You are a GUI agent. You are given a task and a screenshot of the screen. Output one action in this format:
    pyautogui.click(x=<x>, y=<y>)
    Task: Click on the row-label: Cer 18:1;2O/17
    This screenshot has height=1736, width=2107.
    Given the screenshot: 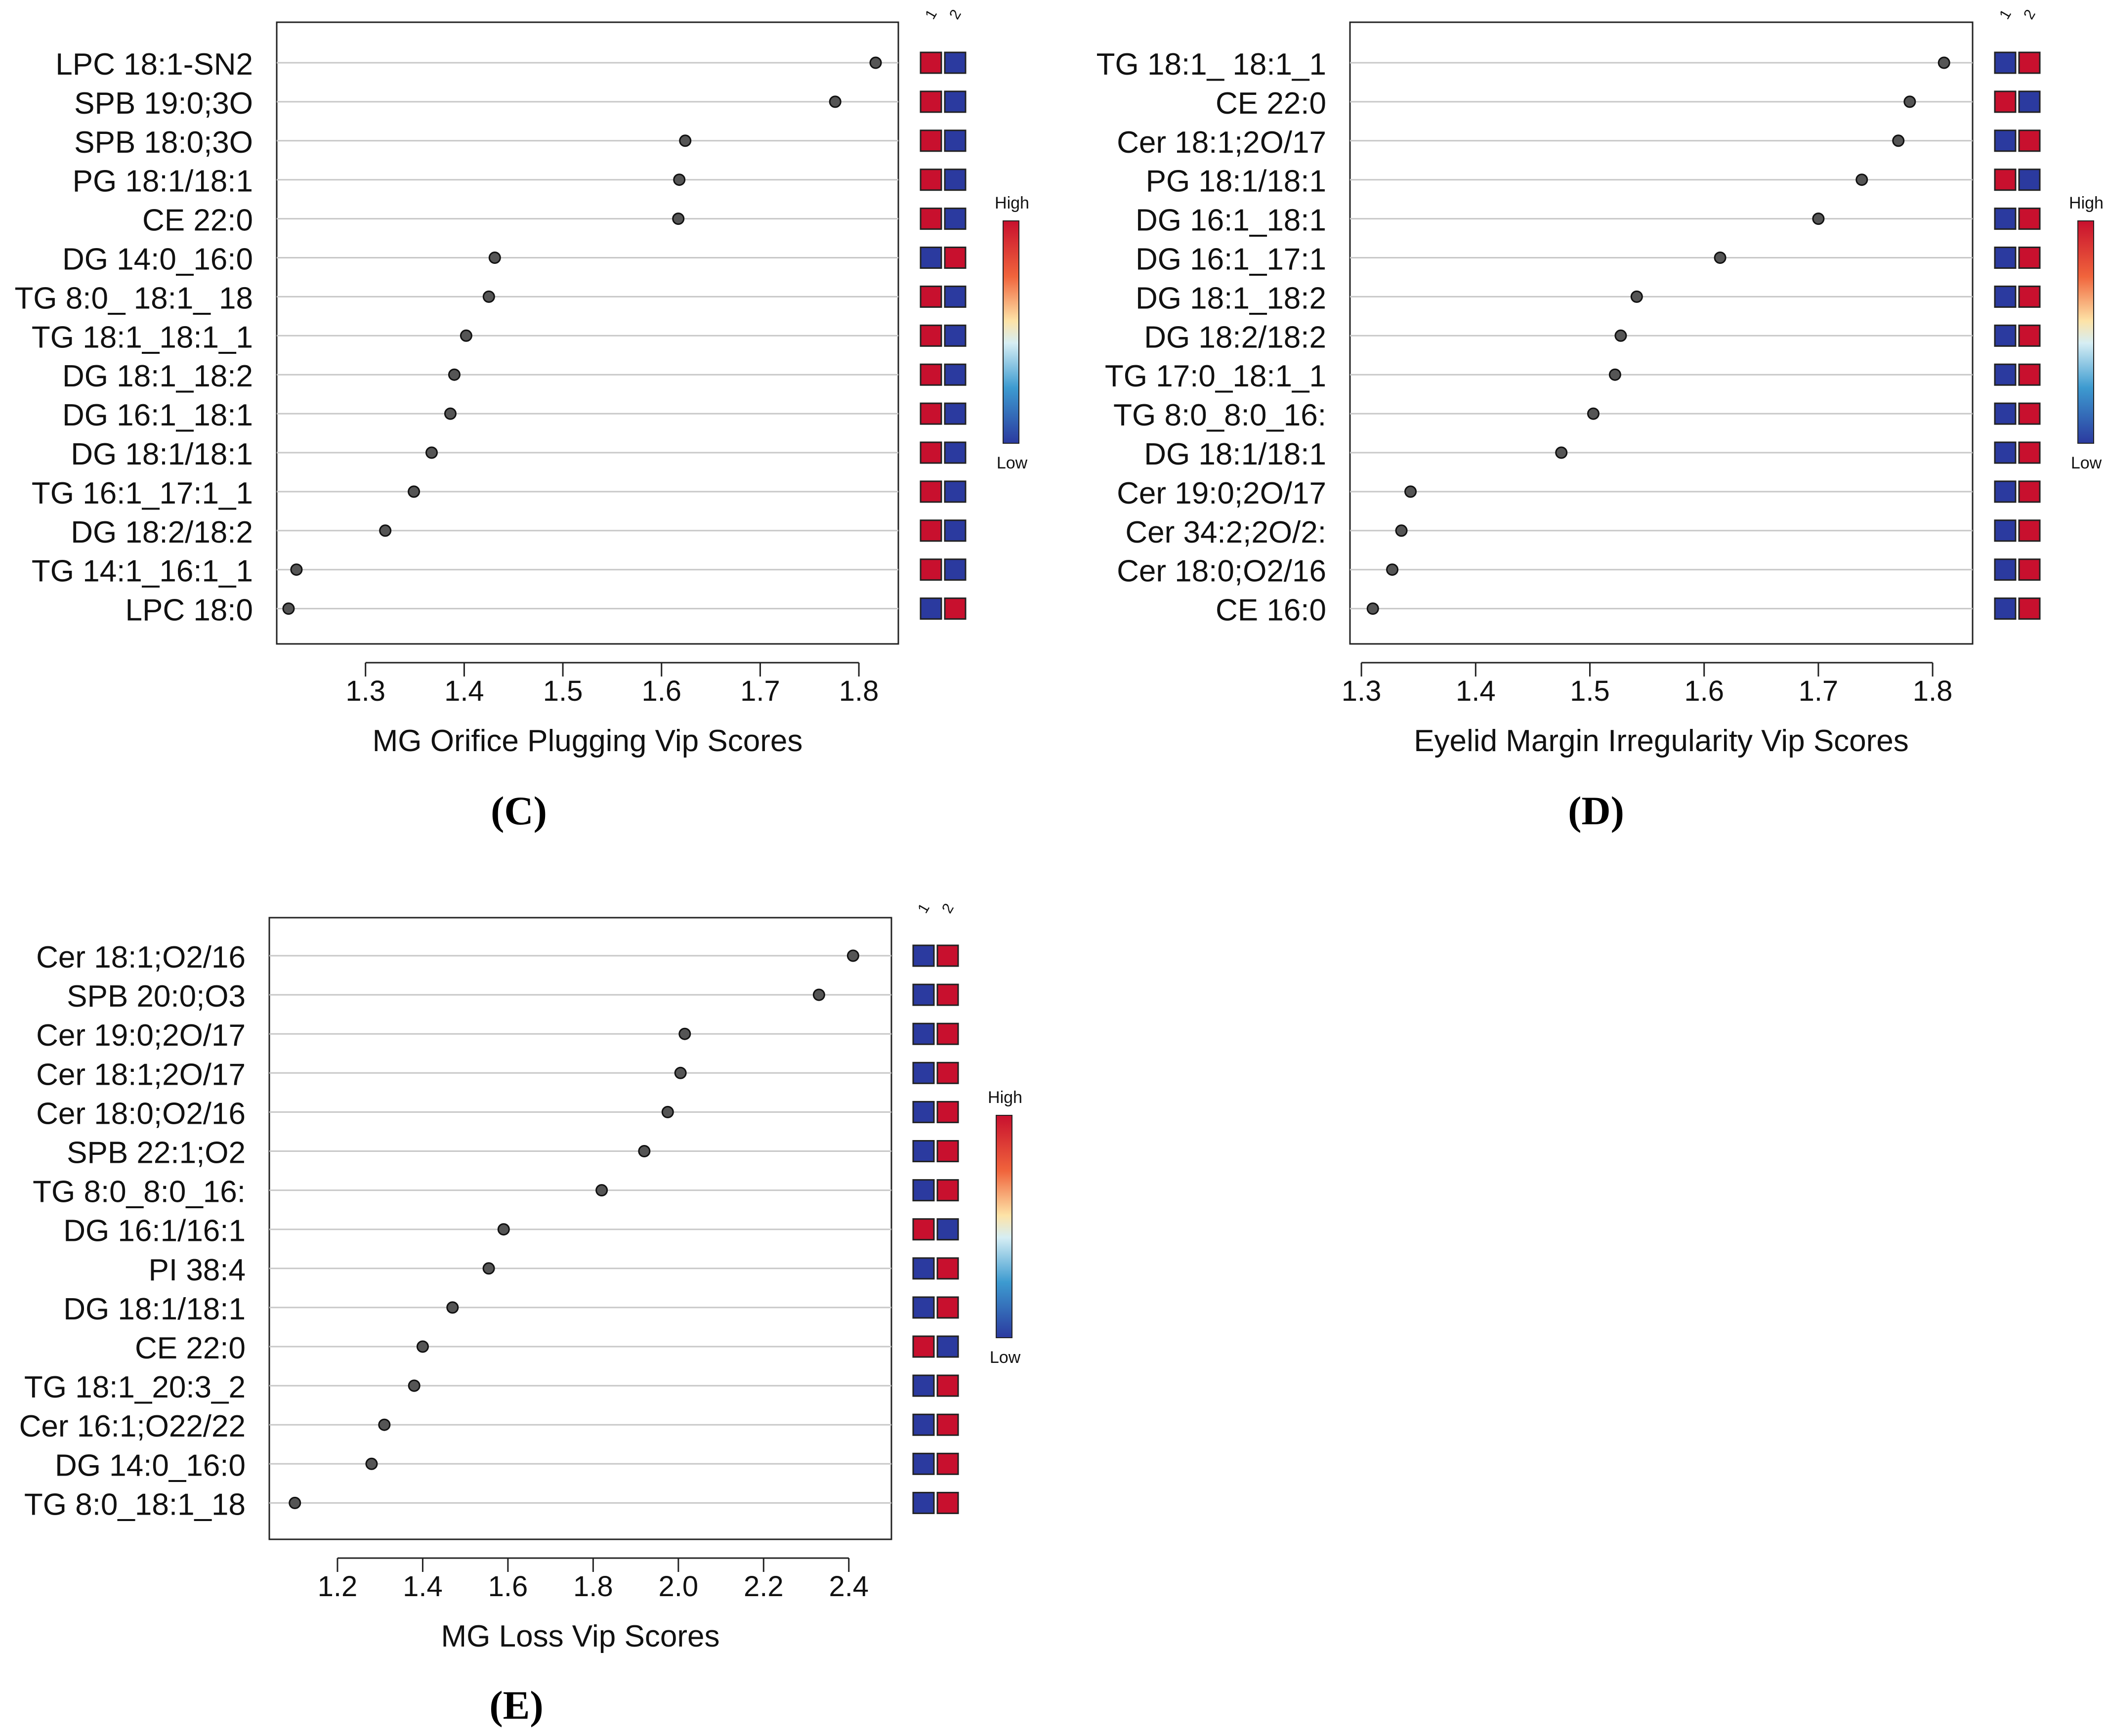 What is the action you would take?
    pyautogui.click(x=141, y=1075)
    